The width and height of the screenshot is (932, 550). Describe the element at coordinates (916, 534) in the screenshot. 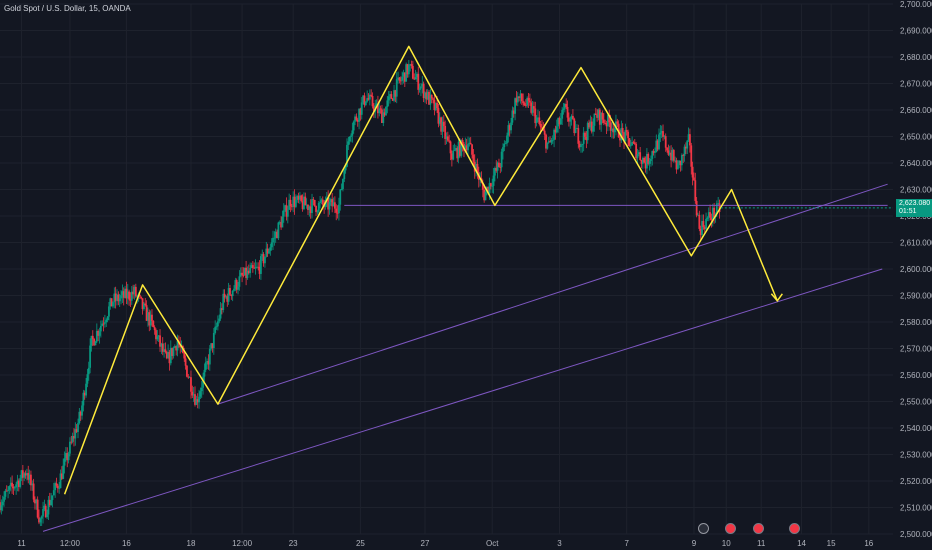

I see `y-tick-label: 2,500.000` at that location.